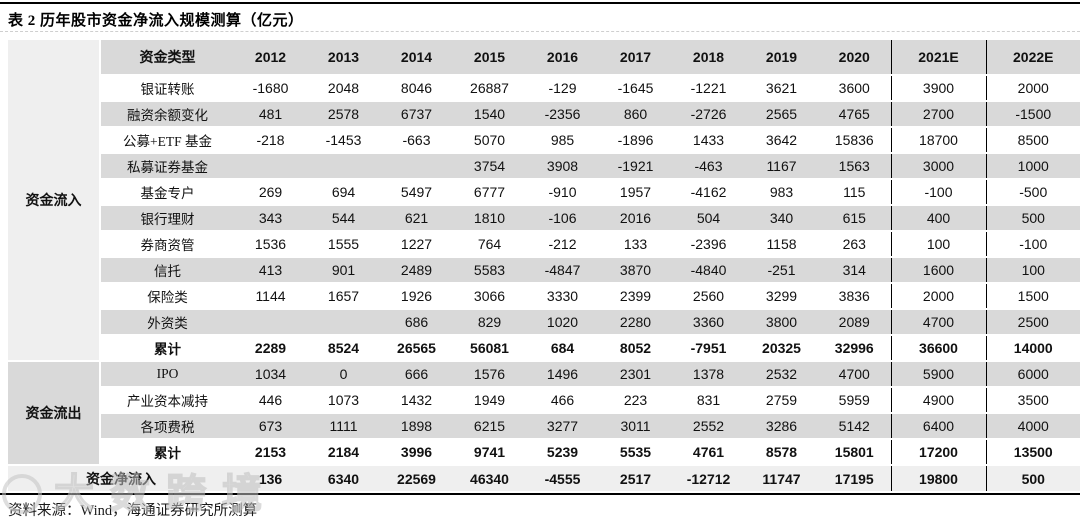  I want to click on value-cell: -12712, so click(708, 478).